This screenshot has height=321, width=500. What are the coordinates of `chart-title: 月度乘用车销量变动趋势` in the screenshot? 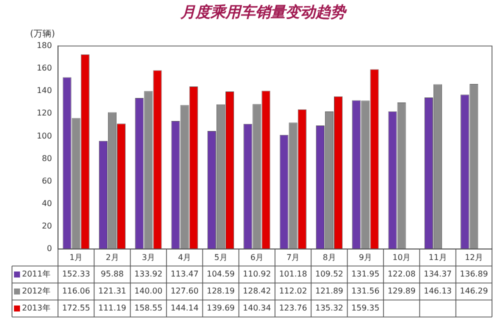 It's located at (264, 11).